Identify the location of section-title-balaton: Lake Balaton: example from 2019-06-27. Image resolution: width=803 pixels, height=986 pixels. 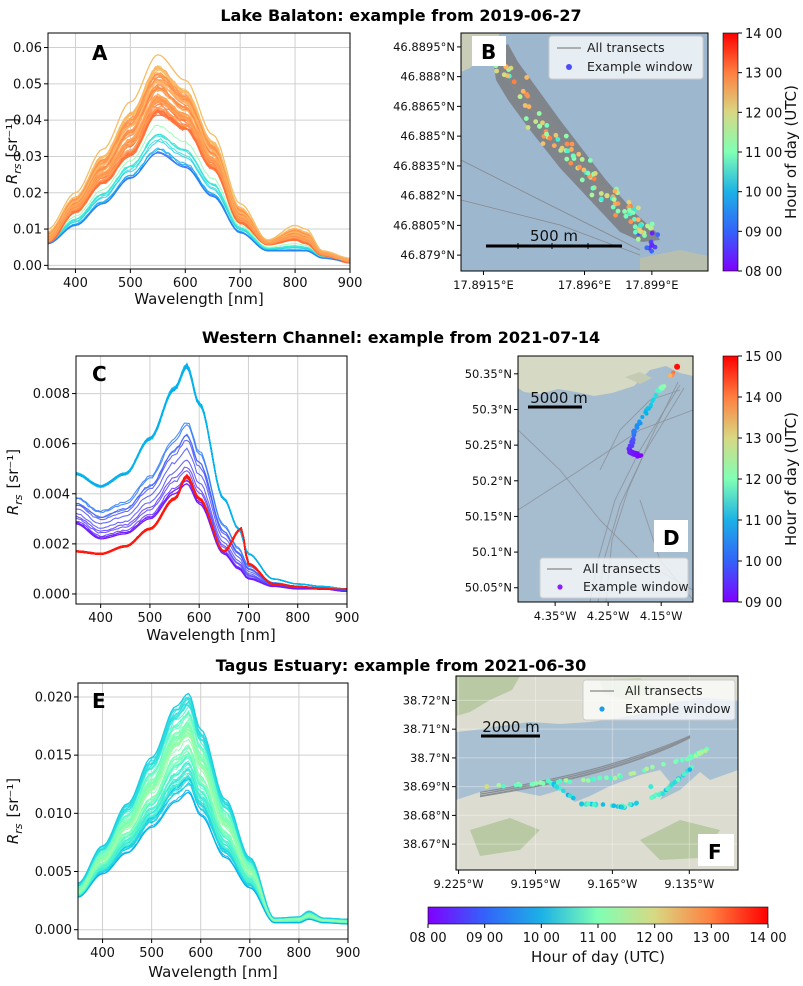
(400, 15).